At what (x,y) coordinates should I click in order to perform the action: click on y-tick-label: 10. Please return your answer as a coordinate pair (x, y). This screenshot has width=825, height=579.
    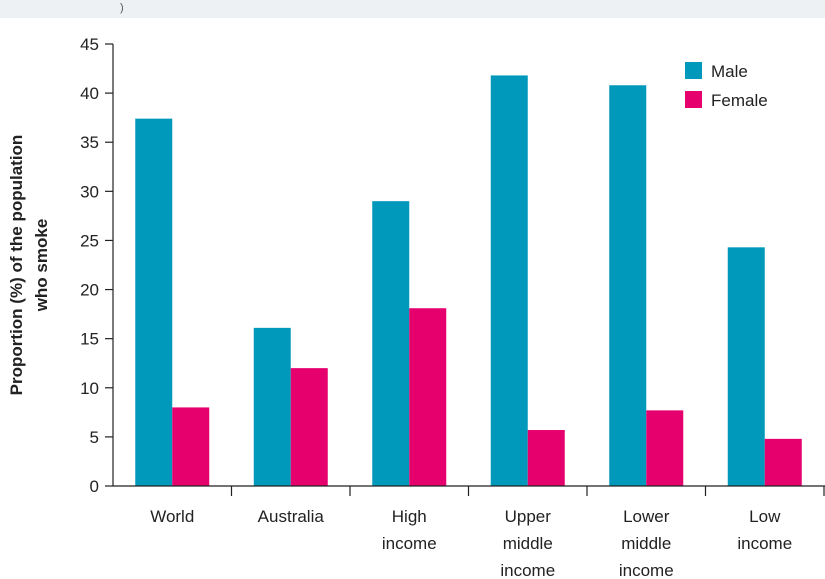
    Looking at the image, I should click on (89, 388).